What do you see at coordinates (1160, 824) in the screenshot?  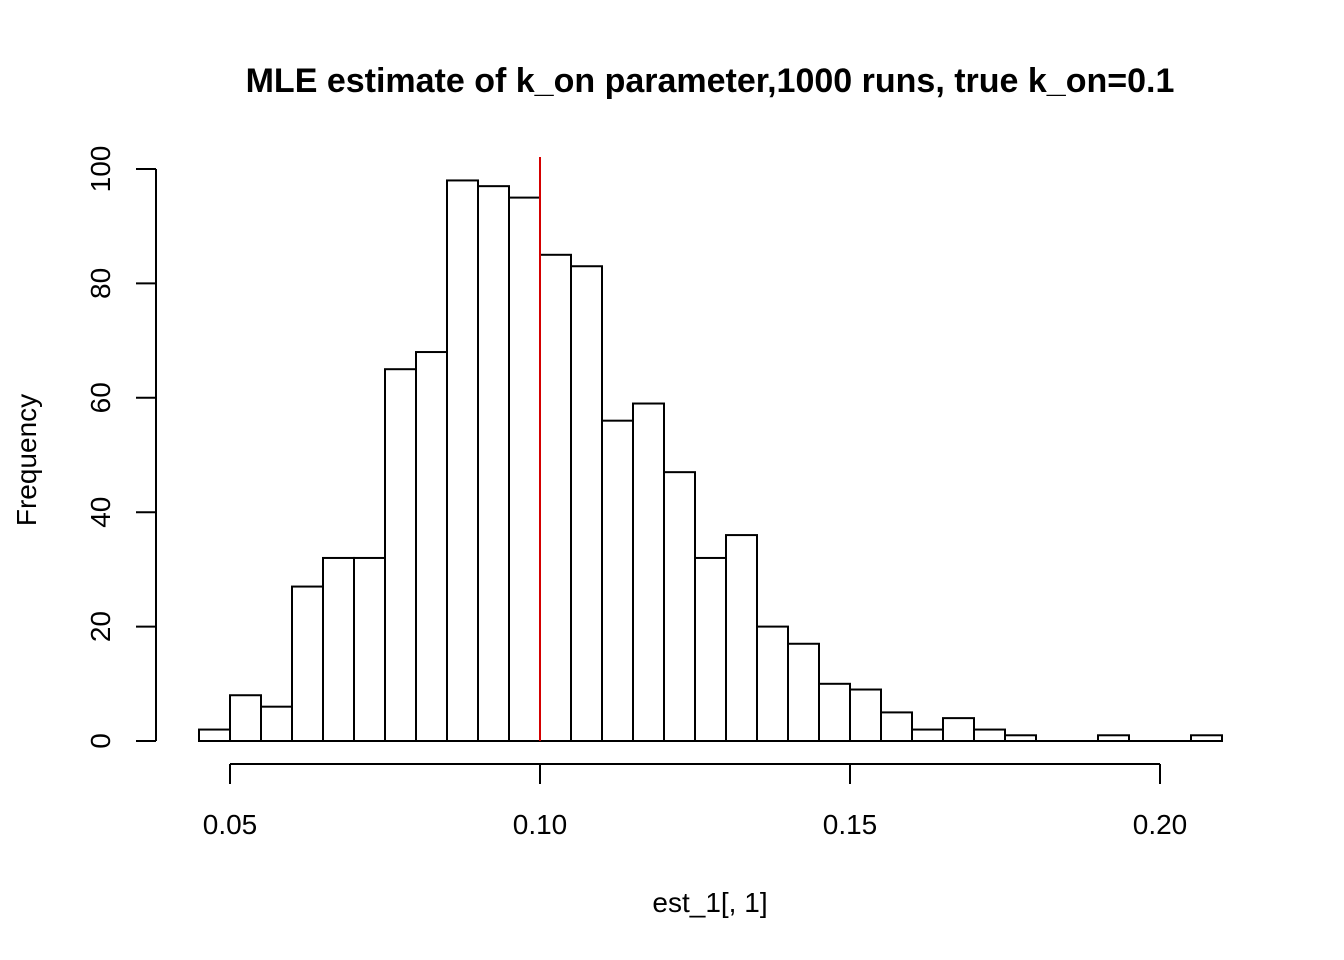 I see `x-tick-label: 0.20` at bounding box center [1160, 824].